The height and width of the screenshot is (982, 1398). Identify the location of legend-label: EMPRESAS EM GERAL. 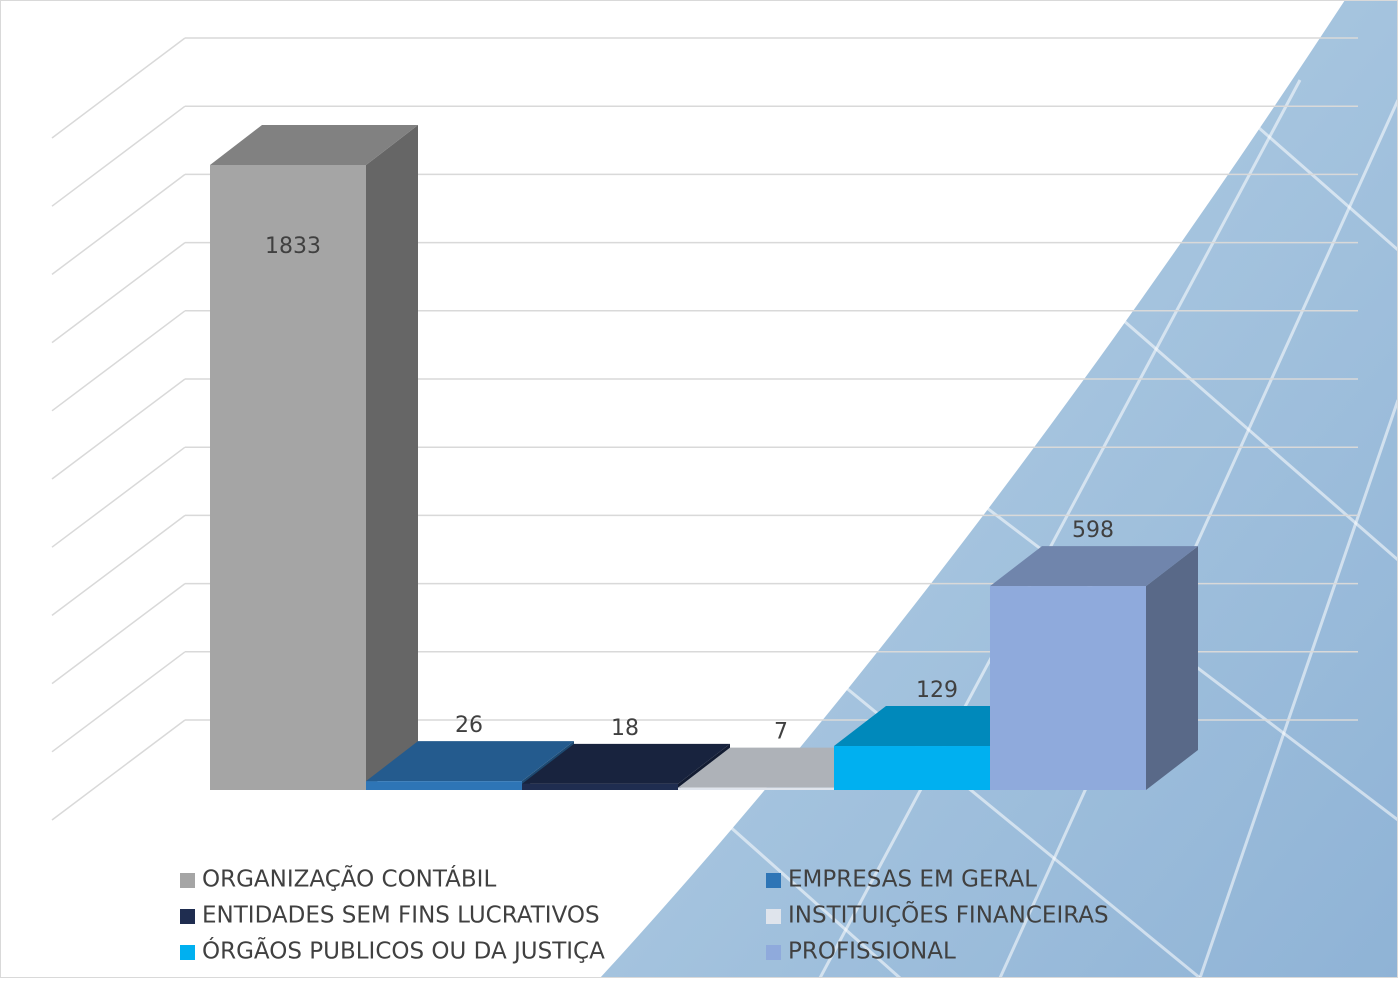
(912, 880).